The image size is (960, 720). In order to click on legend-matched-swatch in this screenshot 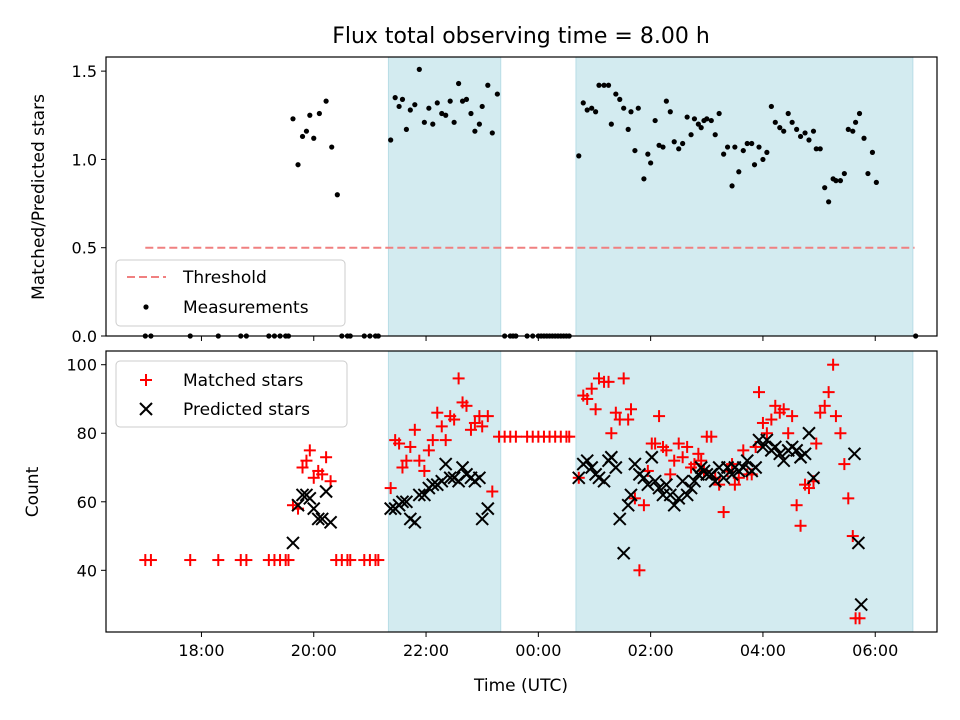, I will do `click(146, 380)`.